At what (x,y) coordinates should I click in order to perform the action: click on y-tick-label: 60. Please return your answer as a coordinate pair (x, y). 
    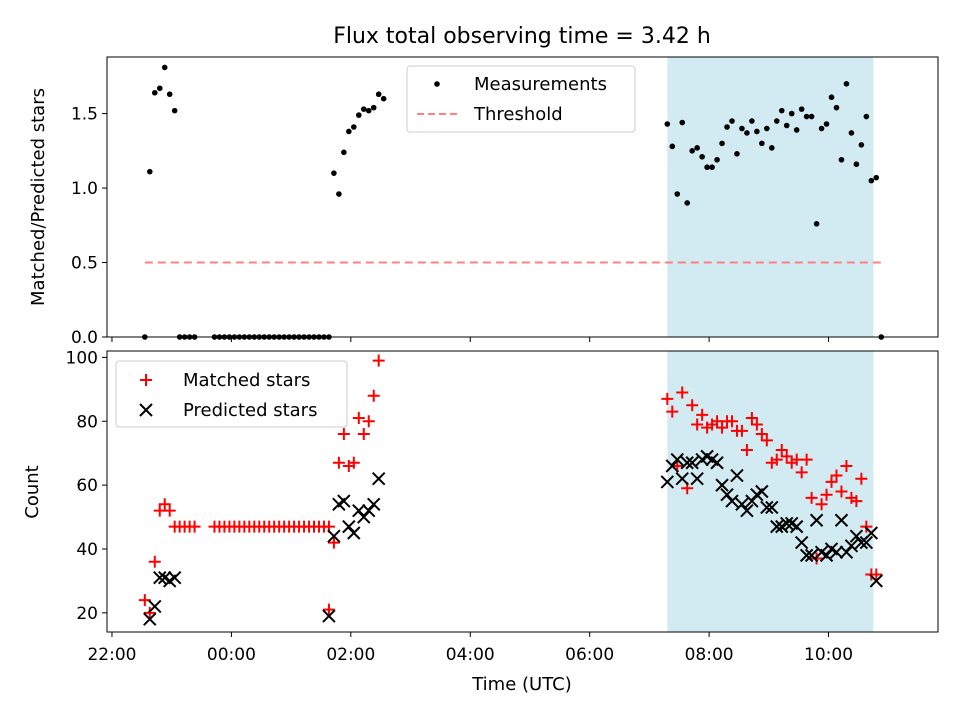
    Looking at the image, I should click on (87, 486).